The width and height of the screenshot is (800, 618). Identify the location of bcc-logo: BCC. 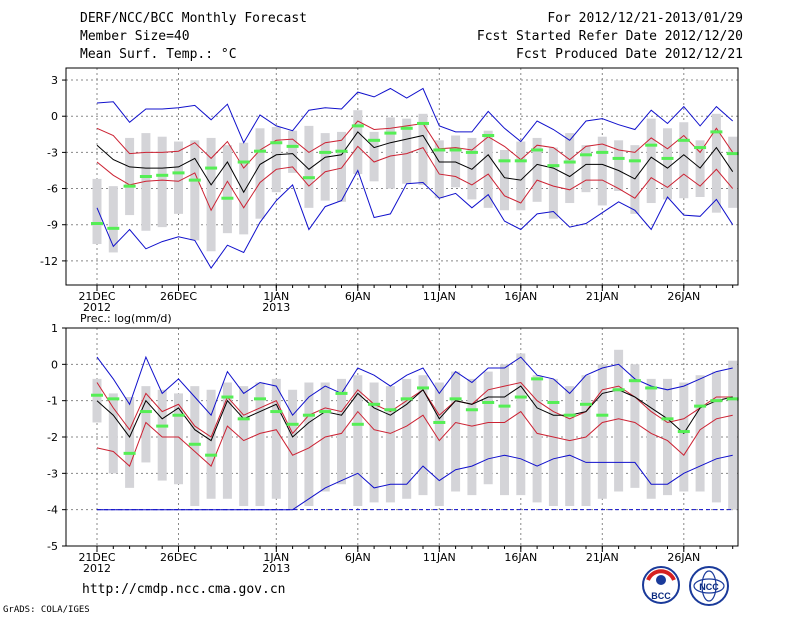
(661, 585).